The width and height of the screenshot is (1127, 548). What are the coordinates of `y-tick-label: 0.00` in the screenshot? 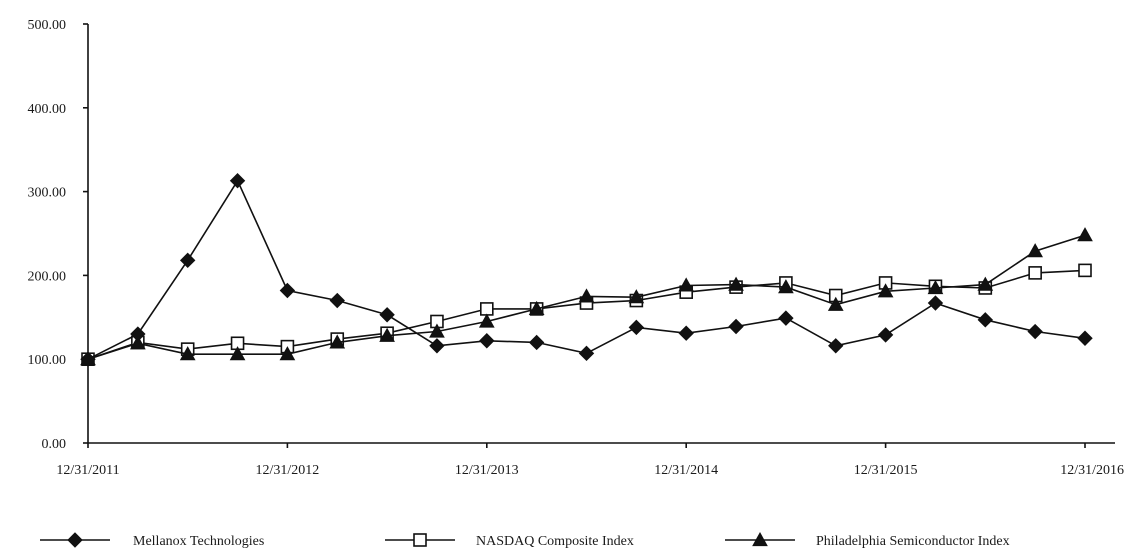 It's located at (54, 444).